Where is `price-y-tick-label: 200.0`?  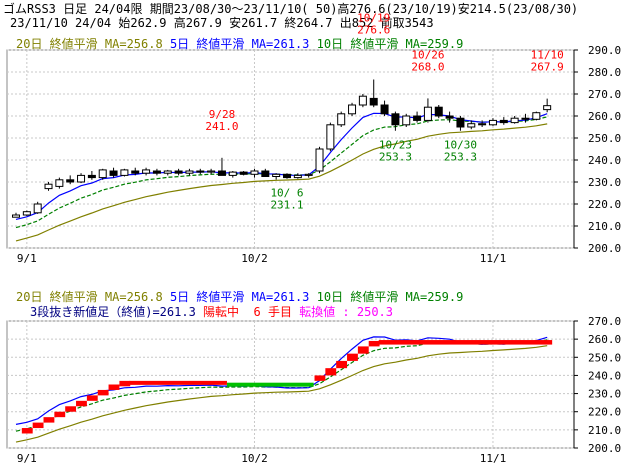
price-y-tick-label: 200.0 is located at coordinates (604, 248).